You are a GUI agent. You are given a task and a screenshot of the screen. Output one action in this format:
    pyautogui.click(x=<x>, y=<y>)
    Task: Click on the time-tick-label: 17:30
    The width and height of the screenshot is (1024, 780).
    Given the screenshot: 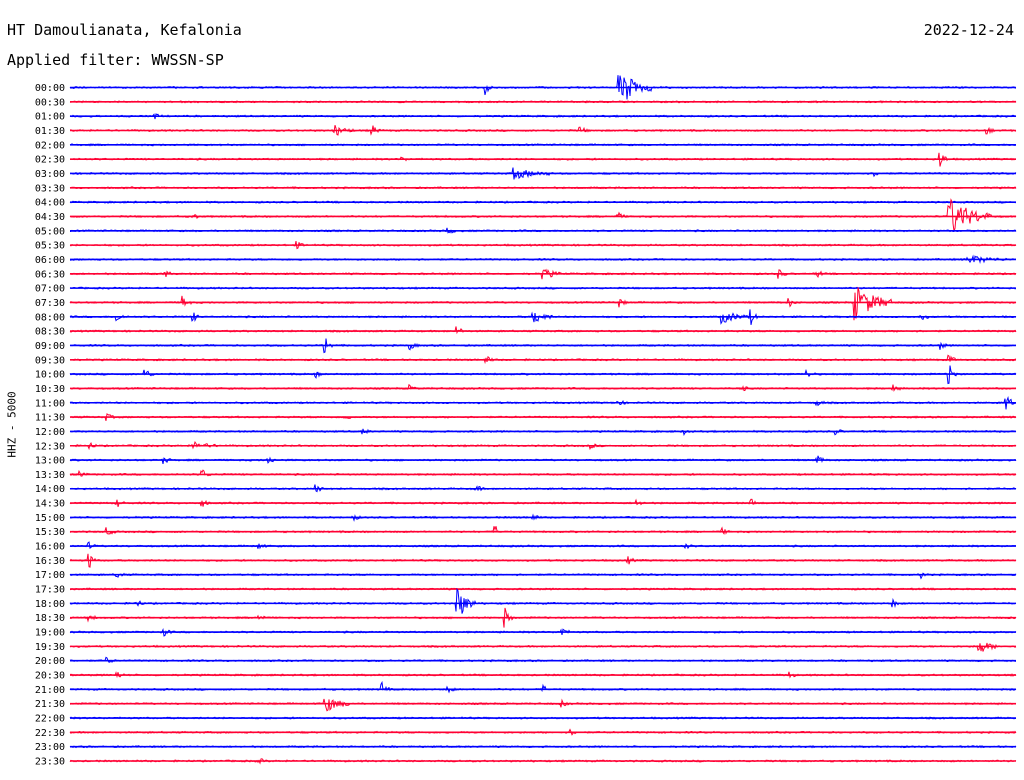 What is the action you would take?
    pyautogui.click(x=50, y=590)
    